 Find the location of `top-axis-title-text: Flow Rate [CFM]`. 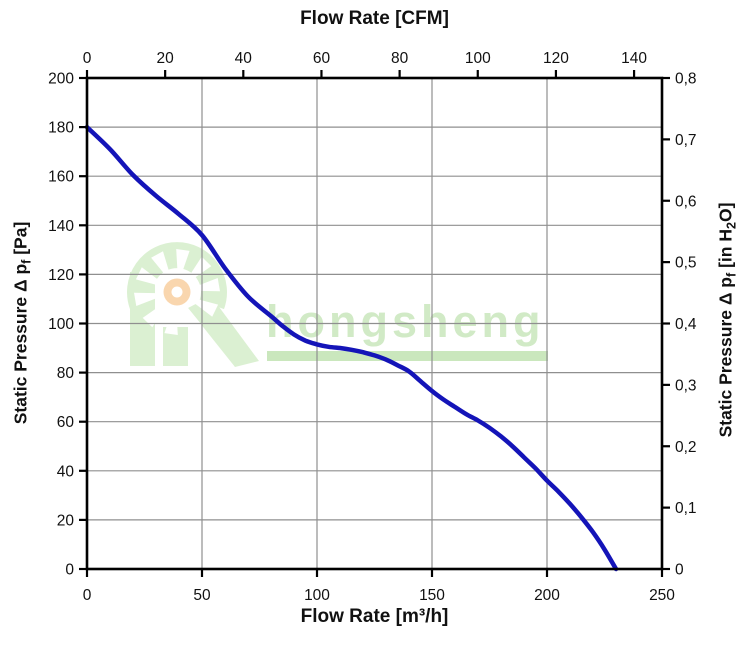

top-axis-title-text: Flow Rate [CFM] is located at coordinates (374, 18).